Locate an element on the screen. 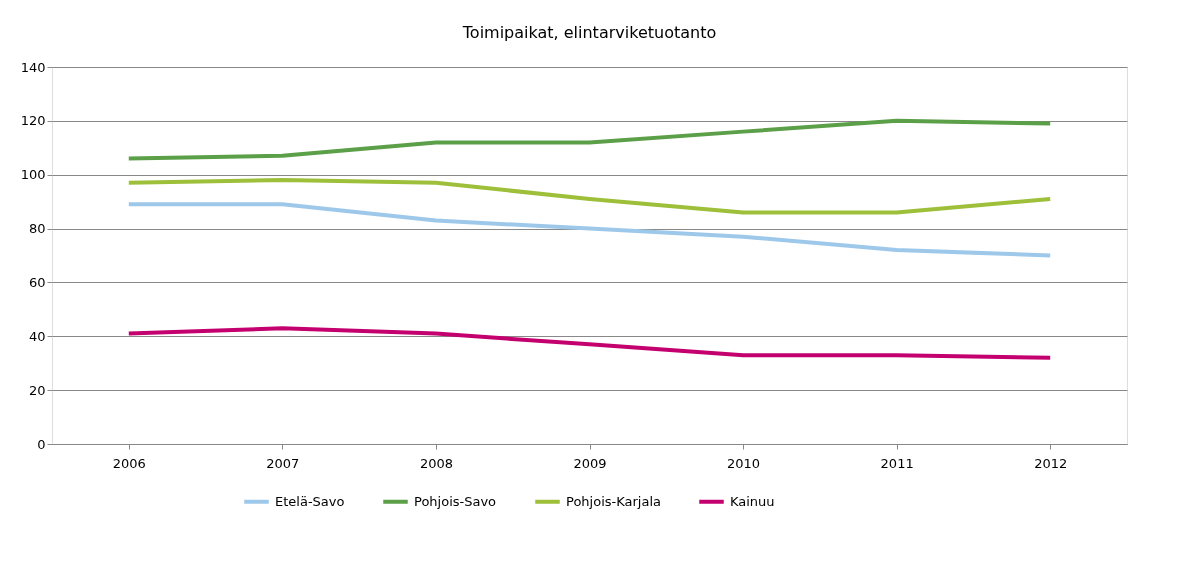 Image resolution: width=1183 pixels, height=568 pixels. x-tick-label: 2009 is located at coordinates (590, 463).